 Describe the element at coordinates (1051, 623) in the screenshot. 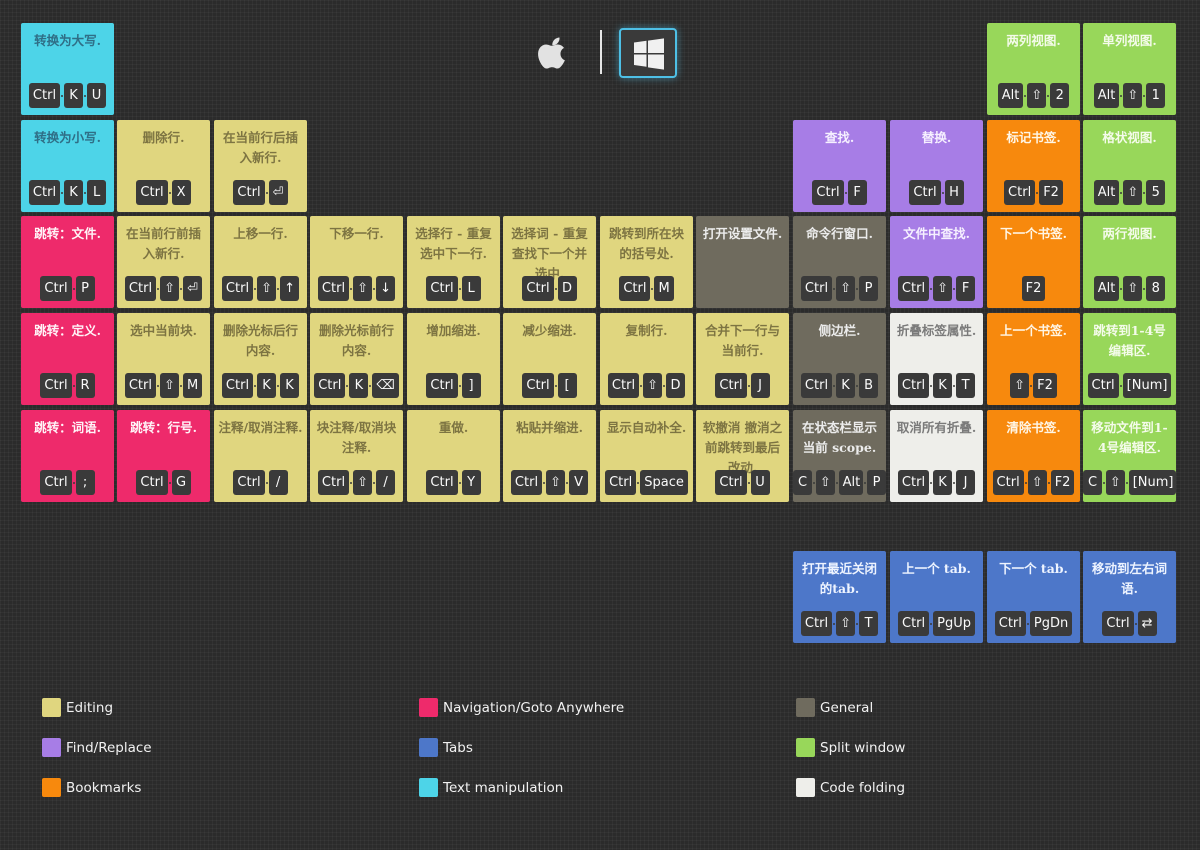

I see `keycap: PgDn` at that location.